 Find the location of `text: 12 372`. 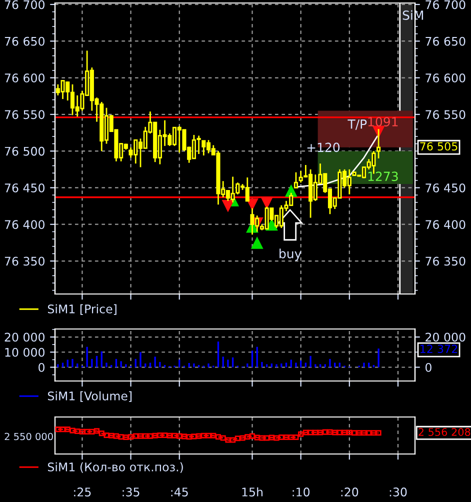

text: 12 372 is located at coordinates (439, 349).